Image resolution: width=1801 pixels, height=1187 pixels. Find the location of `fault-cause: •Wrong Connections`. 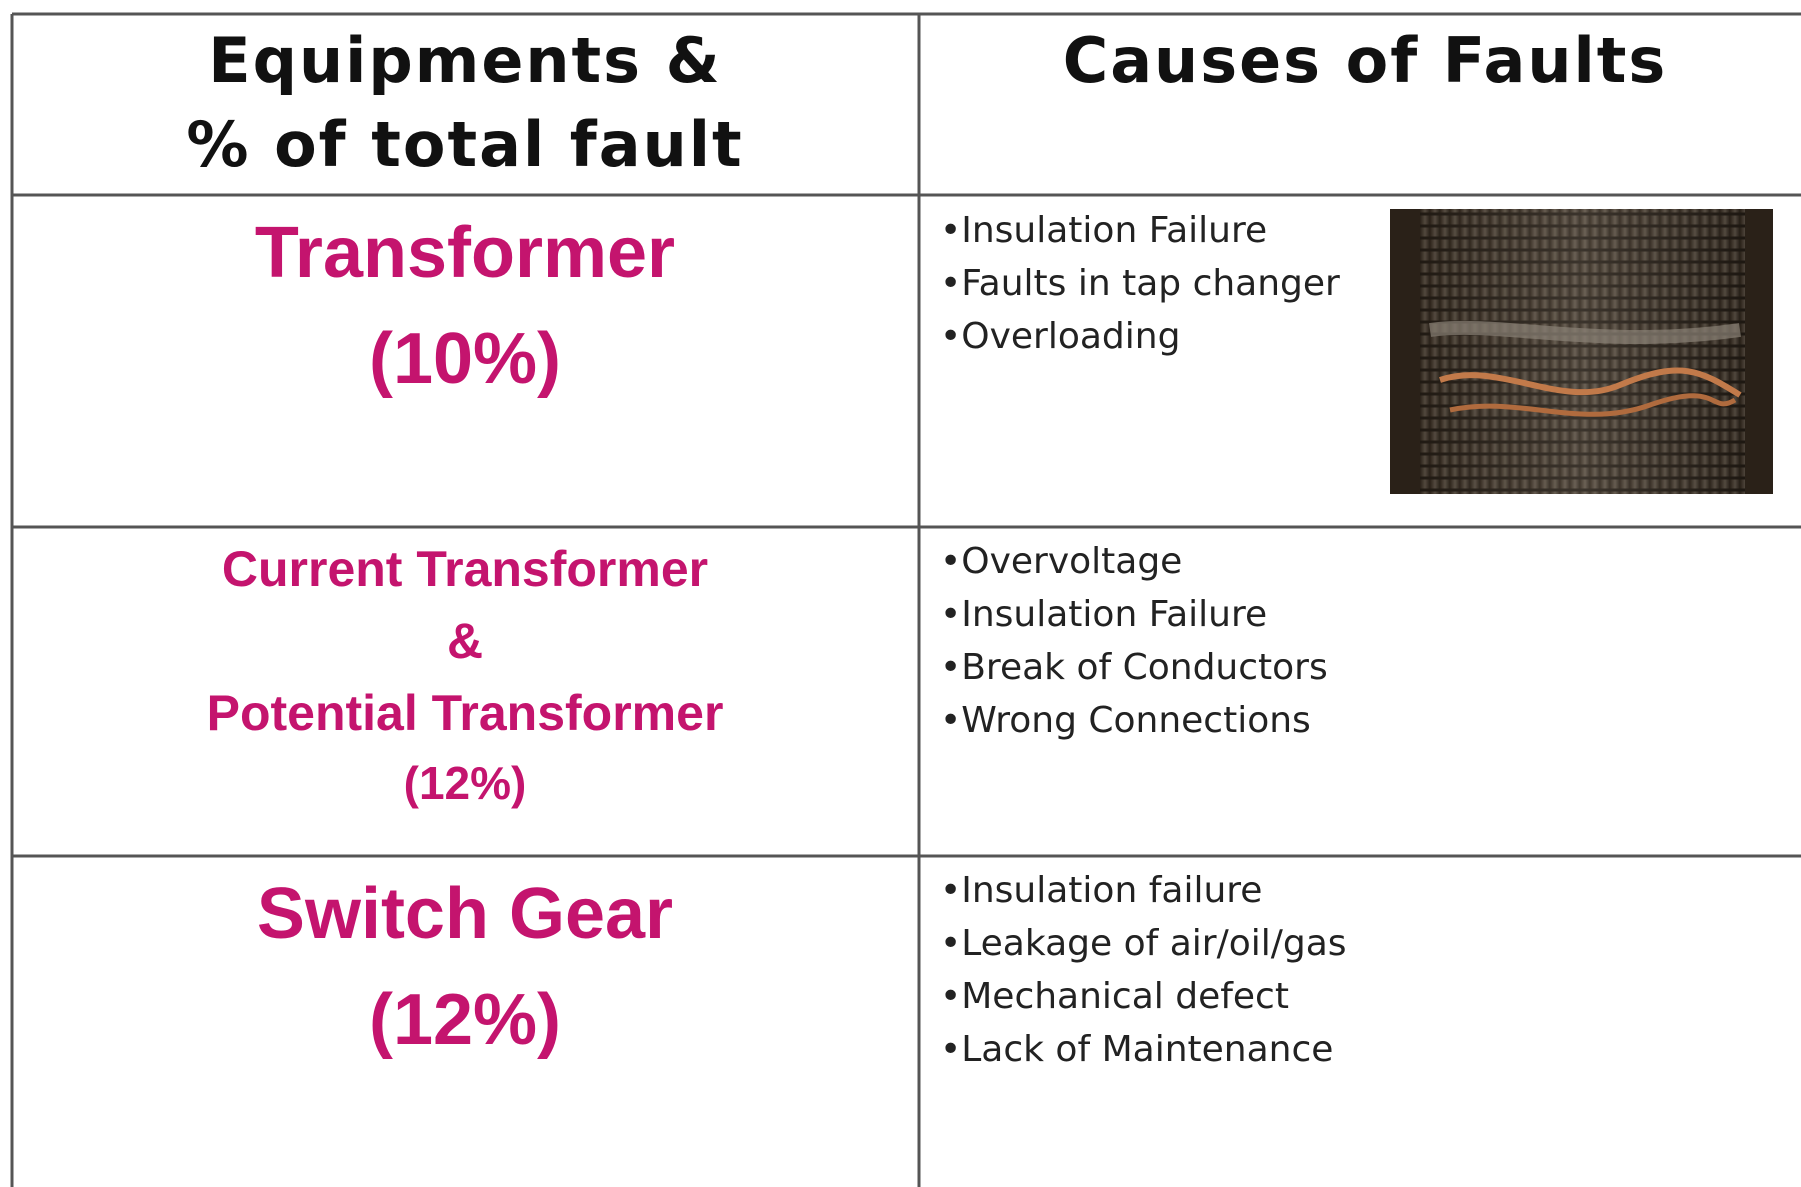

fault-cause: •Wrong Connections is located at coordinates (1125, 720).